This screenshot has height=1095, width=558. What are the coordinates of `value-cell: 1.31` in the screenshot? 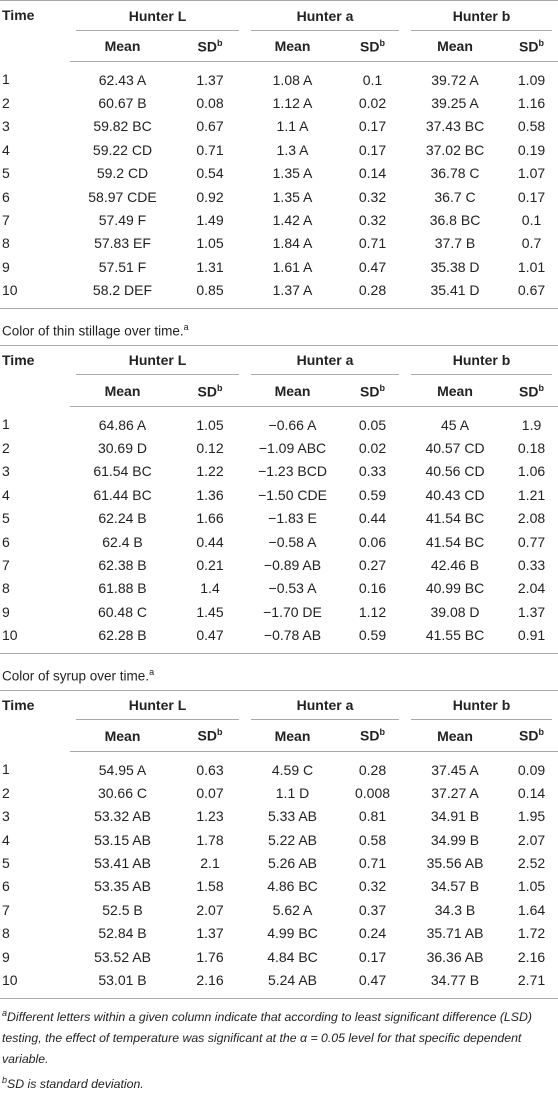 It's located at (210, 266).